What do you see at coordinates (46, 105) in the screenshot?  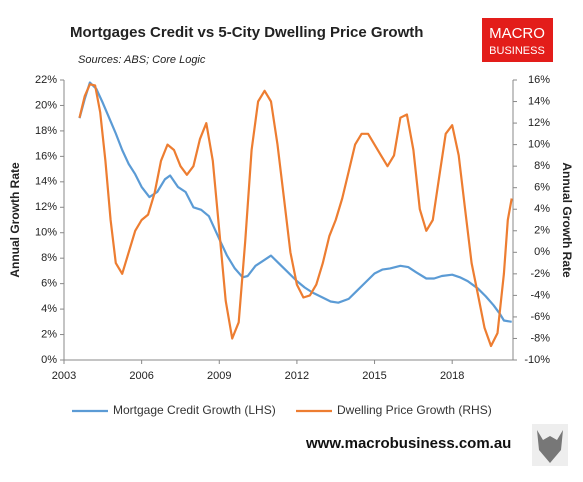 I see `y-tick-label: 20%` at bounding box center [46, 105].